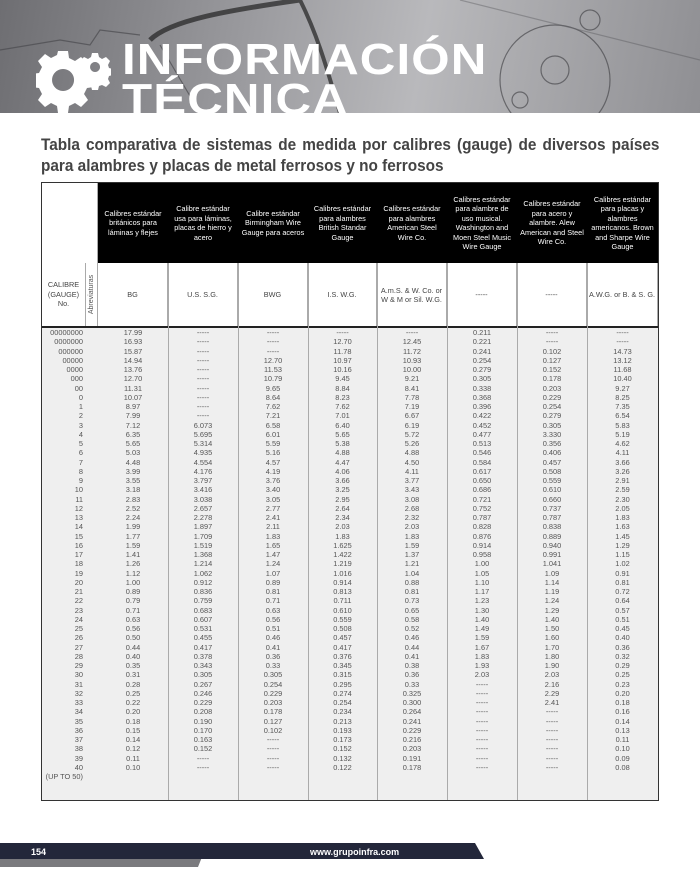 The width and height of the screenshot is (700, 879). What do you see at coordinates (412, 656) in the screenshot?
I see `table-cell: 0.41` at bounding box center [412, 656].